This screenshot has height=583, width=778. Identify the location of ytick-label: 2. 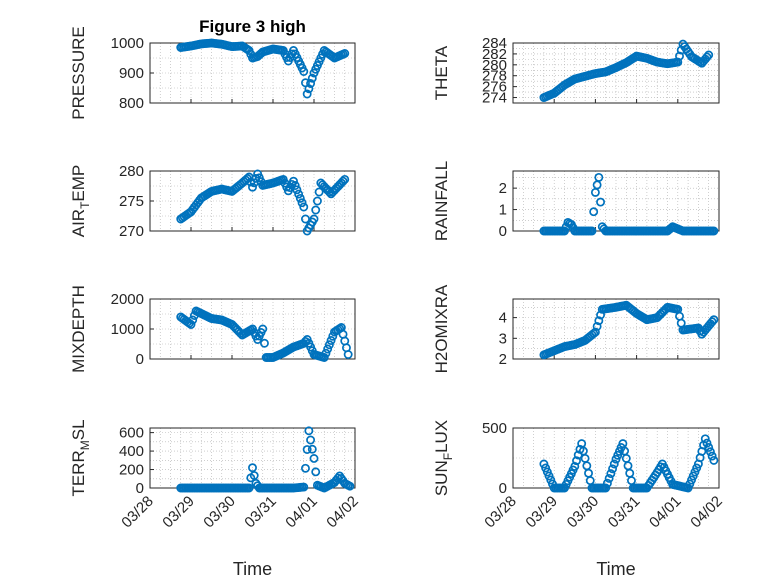
(503, 188).